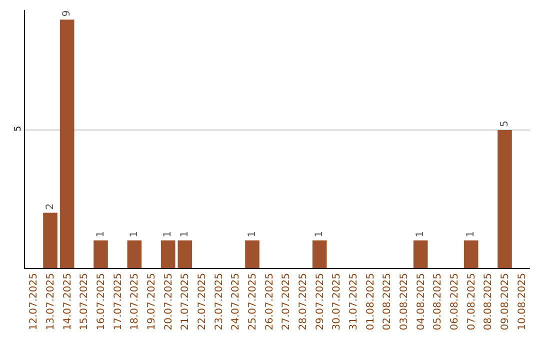 The image size is (540, 340). What do you see at coordinates (472, 301) in the screenshot?
I see `x-tick-label: 07.08.2025` at bounding box center [472, 301].